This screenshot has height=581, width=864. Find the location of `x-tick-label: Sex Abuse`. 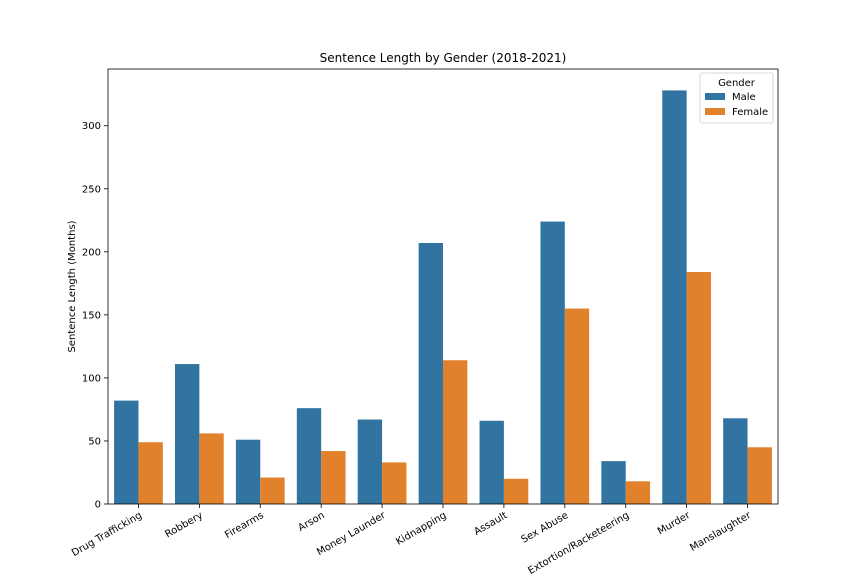

x-tick-label: Sex Abuse is located at coordinates (545, 528).